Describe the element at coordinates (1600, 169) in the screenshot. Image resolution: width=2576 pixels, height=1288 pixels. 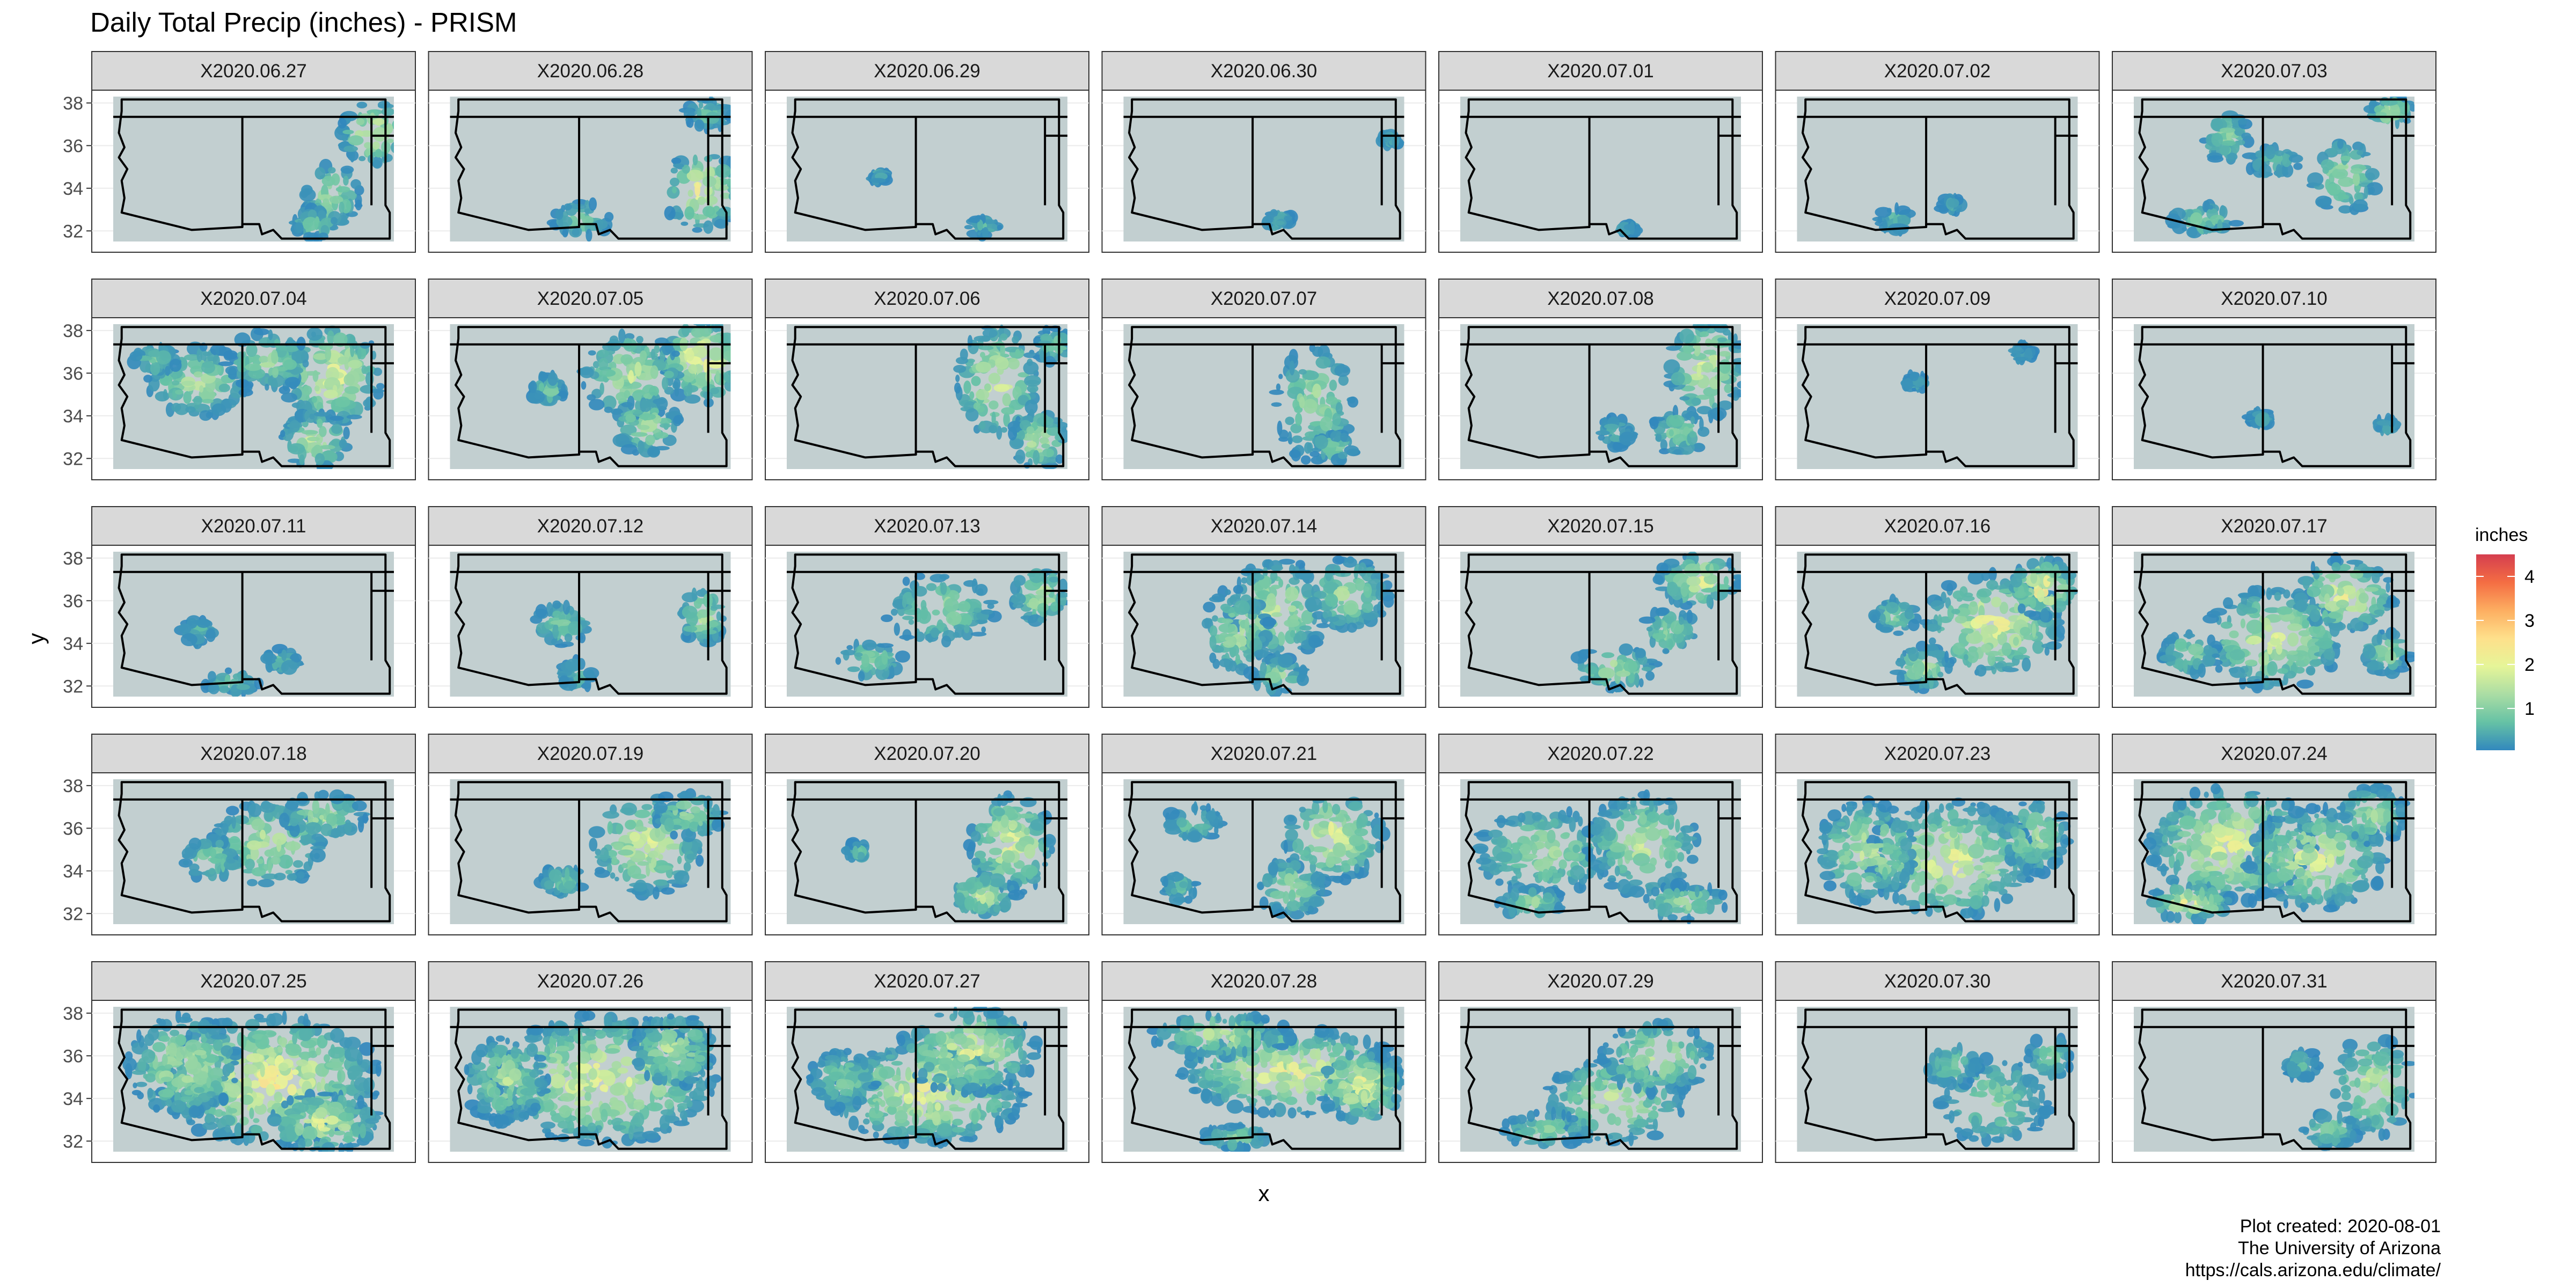
I see `land-raster` at that location.